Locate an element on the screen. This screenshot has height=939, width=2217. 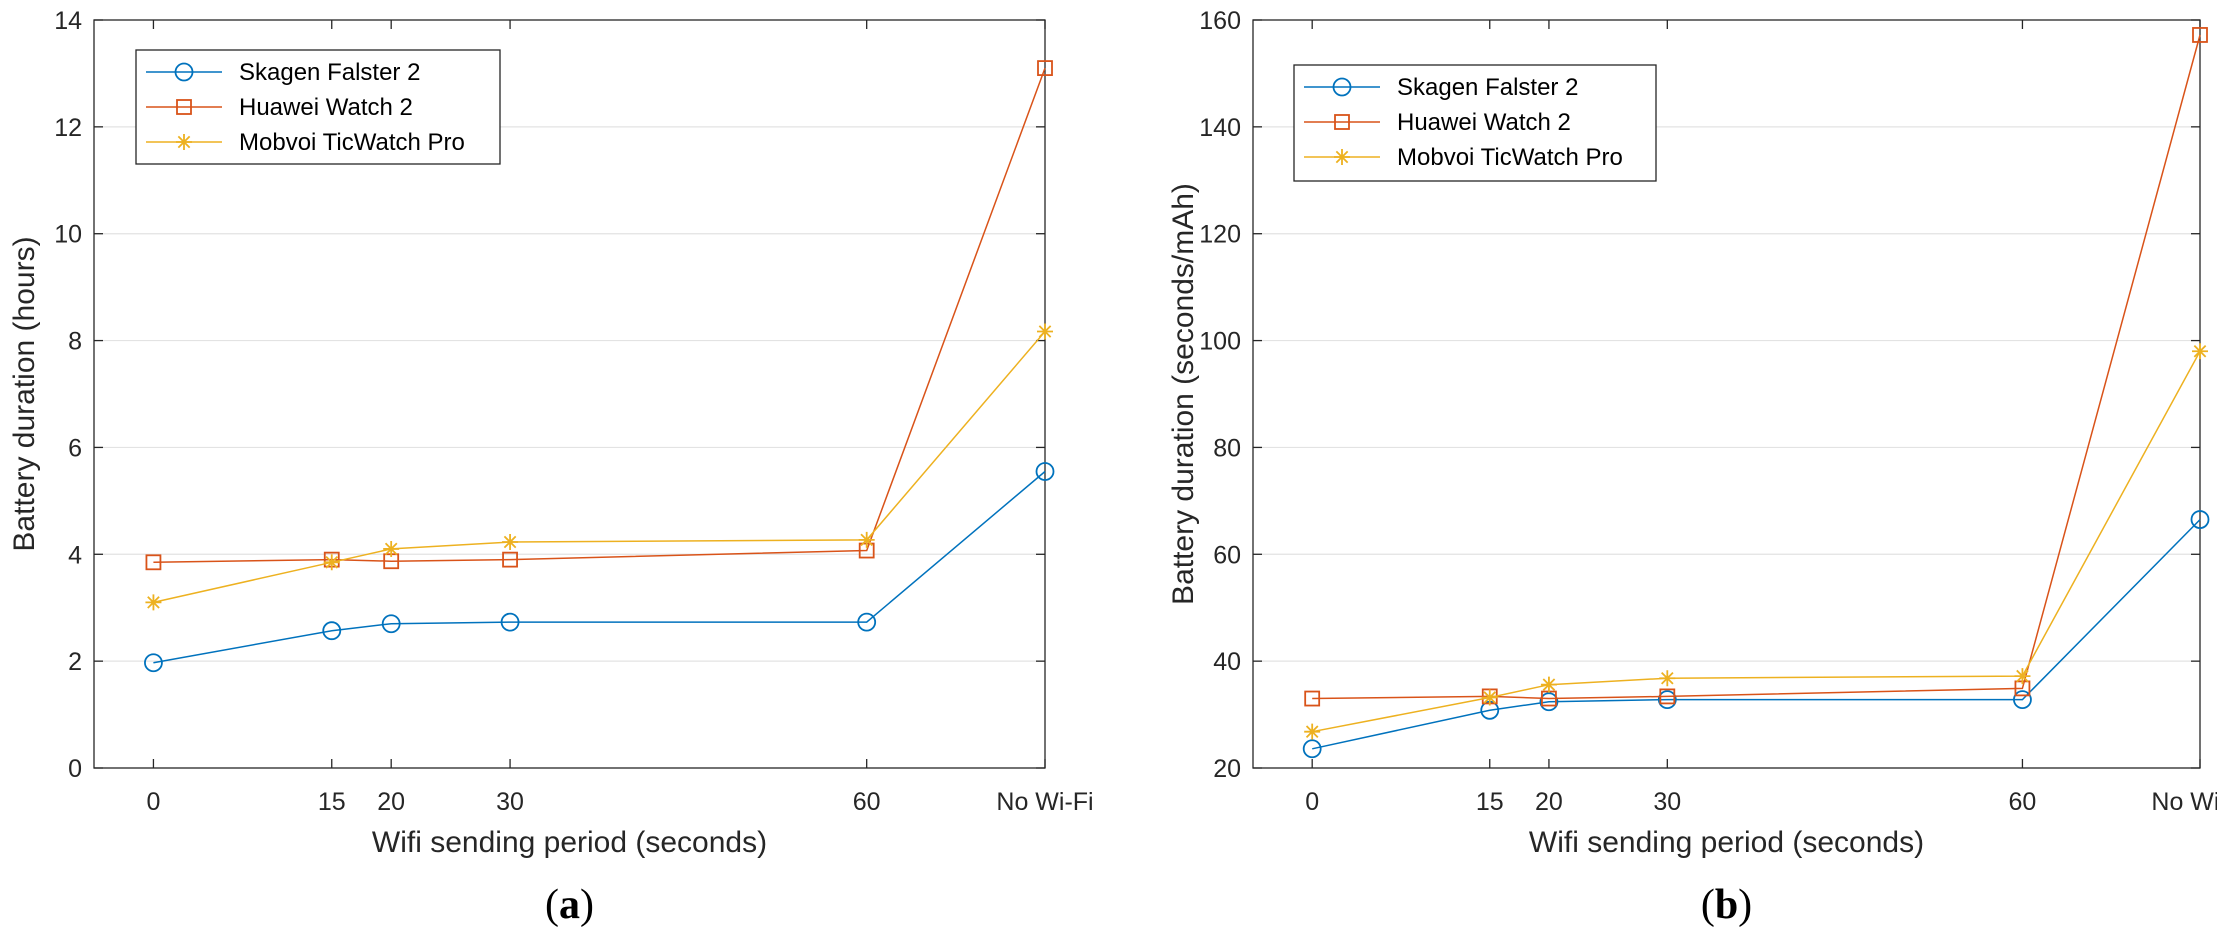
y-tick-label: 60 is located at coordinates (1227, 555).